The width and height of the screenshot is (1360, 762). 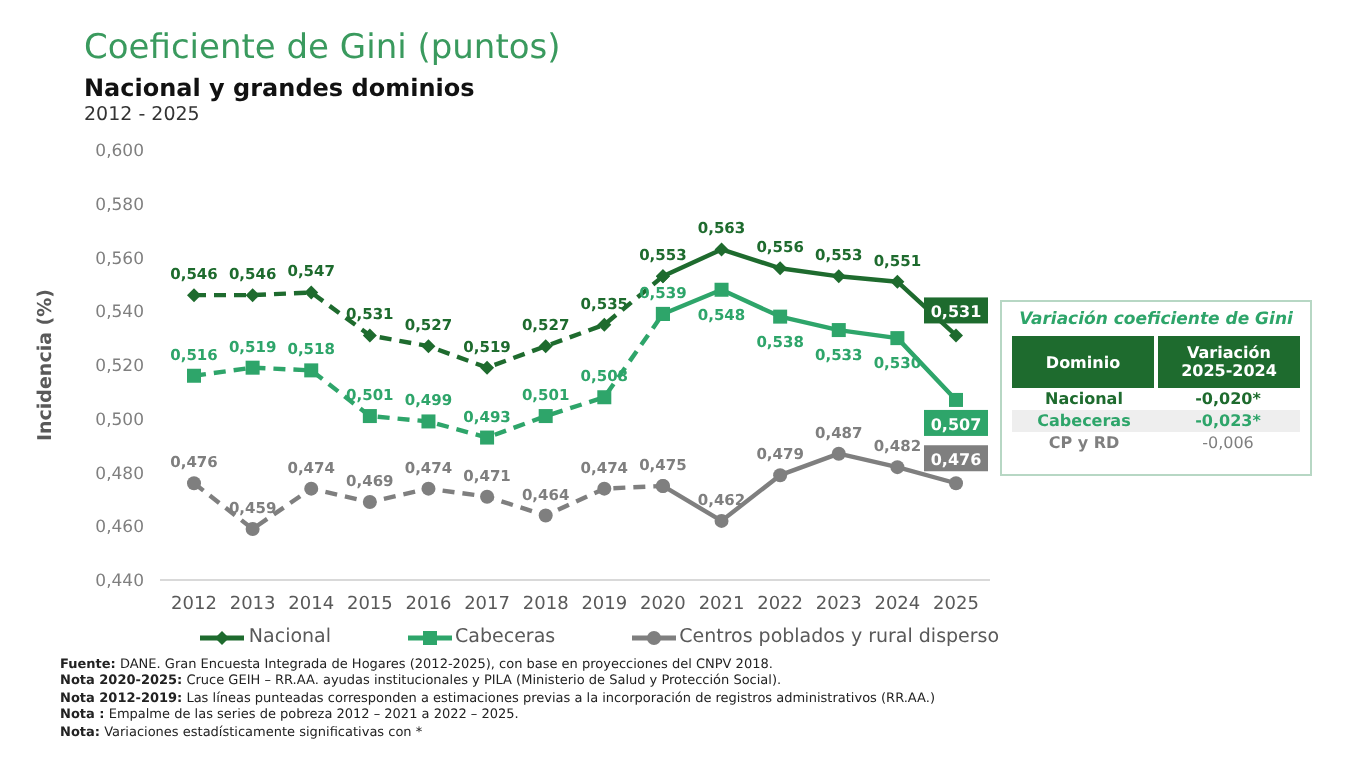 I want to click on text: -0,023*, so click(x=1228, y=421).